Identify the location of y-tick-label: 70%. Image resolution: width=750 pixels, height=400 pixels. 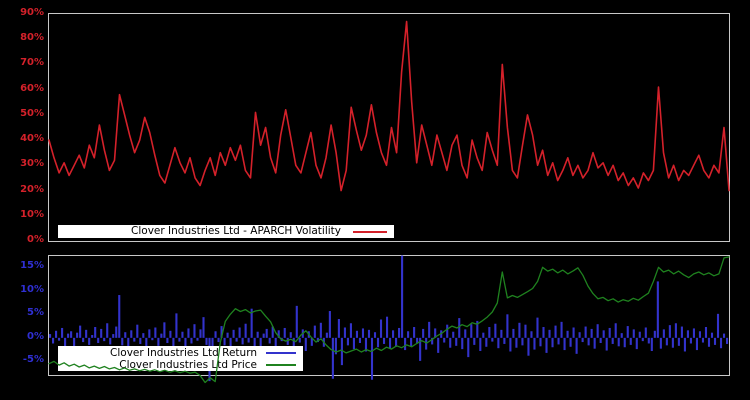
(32, 63).